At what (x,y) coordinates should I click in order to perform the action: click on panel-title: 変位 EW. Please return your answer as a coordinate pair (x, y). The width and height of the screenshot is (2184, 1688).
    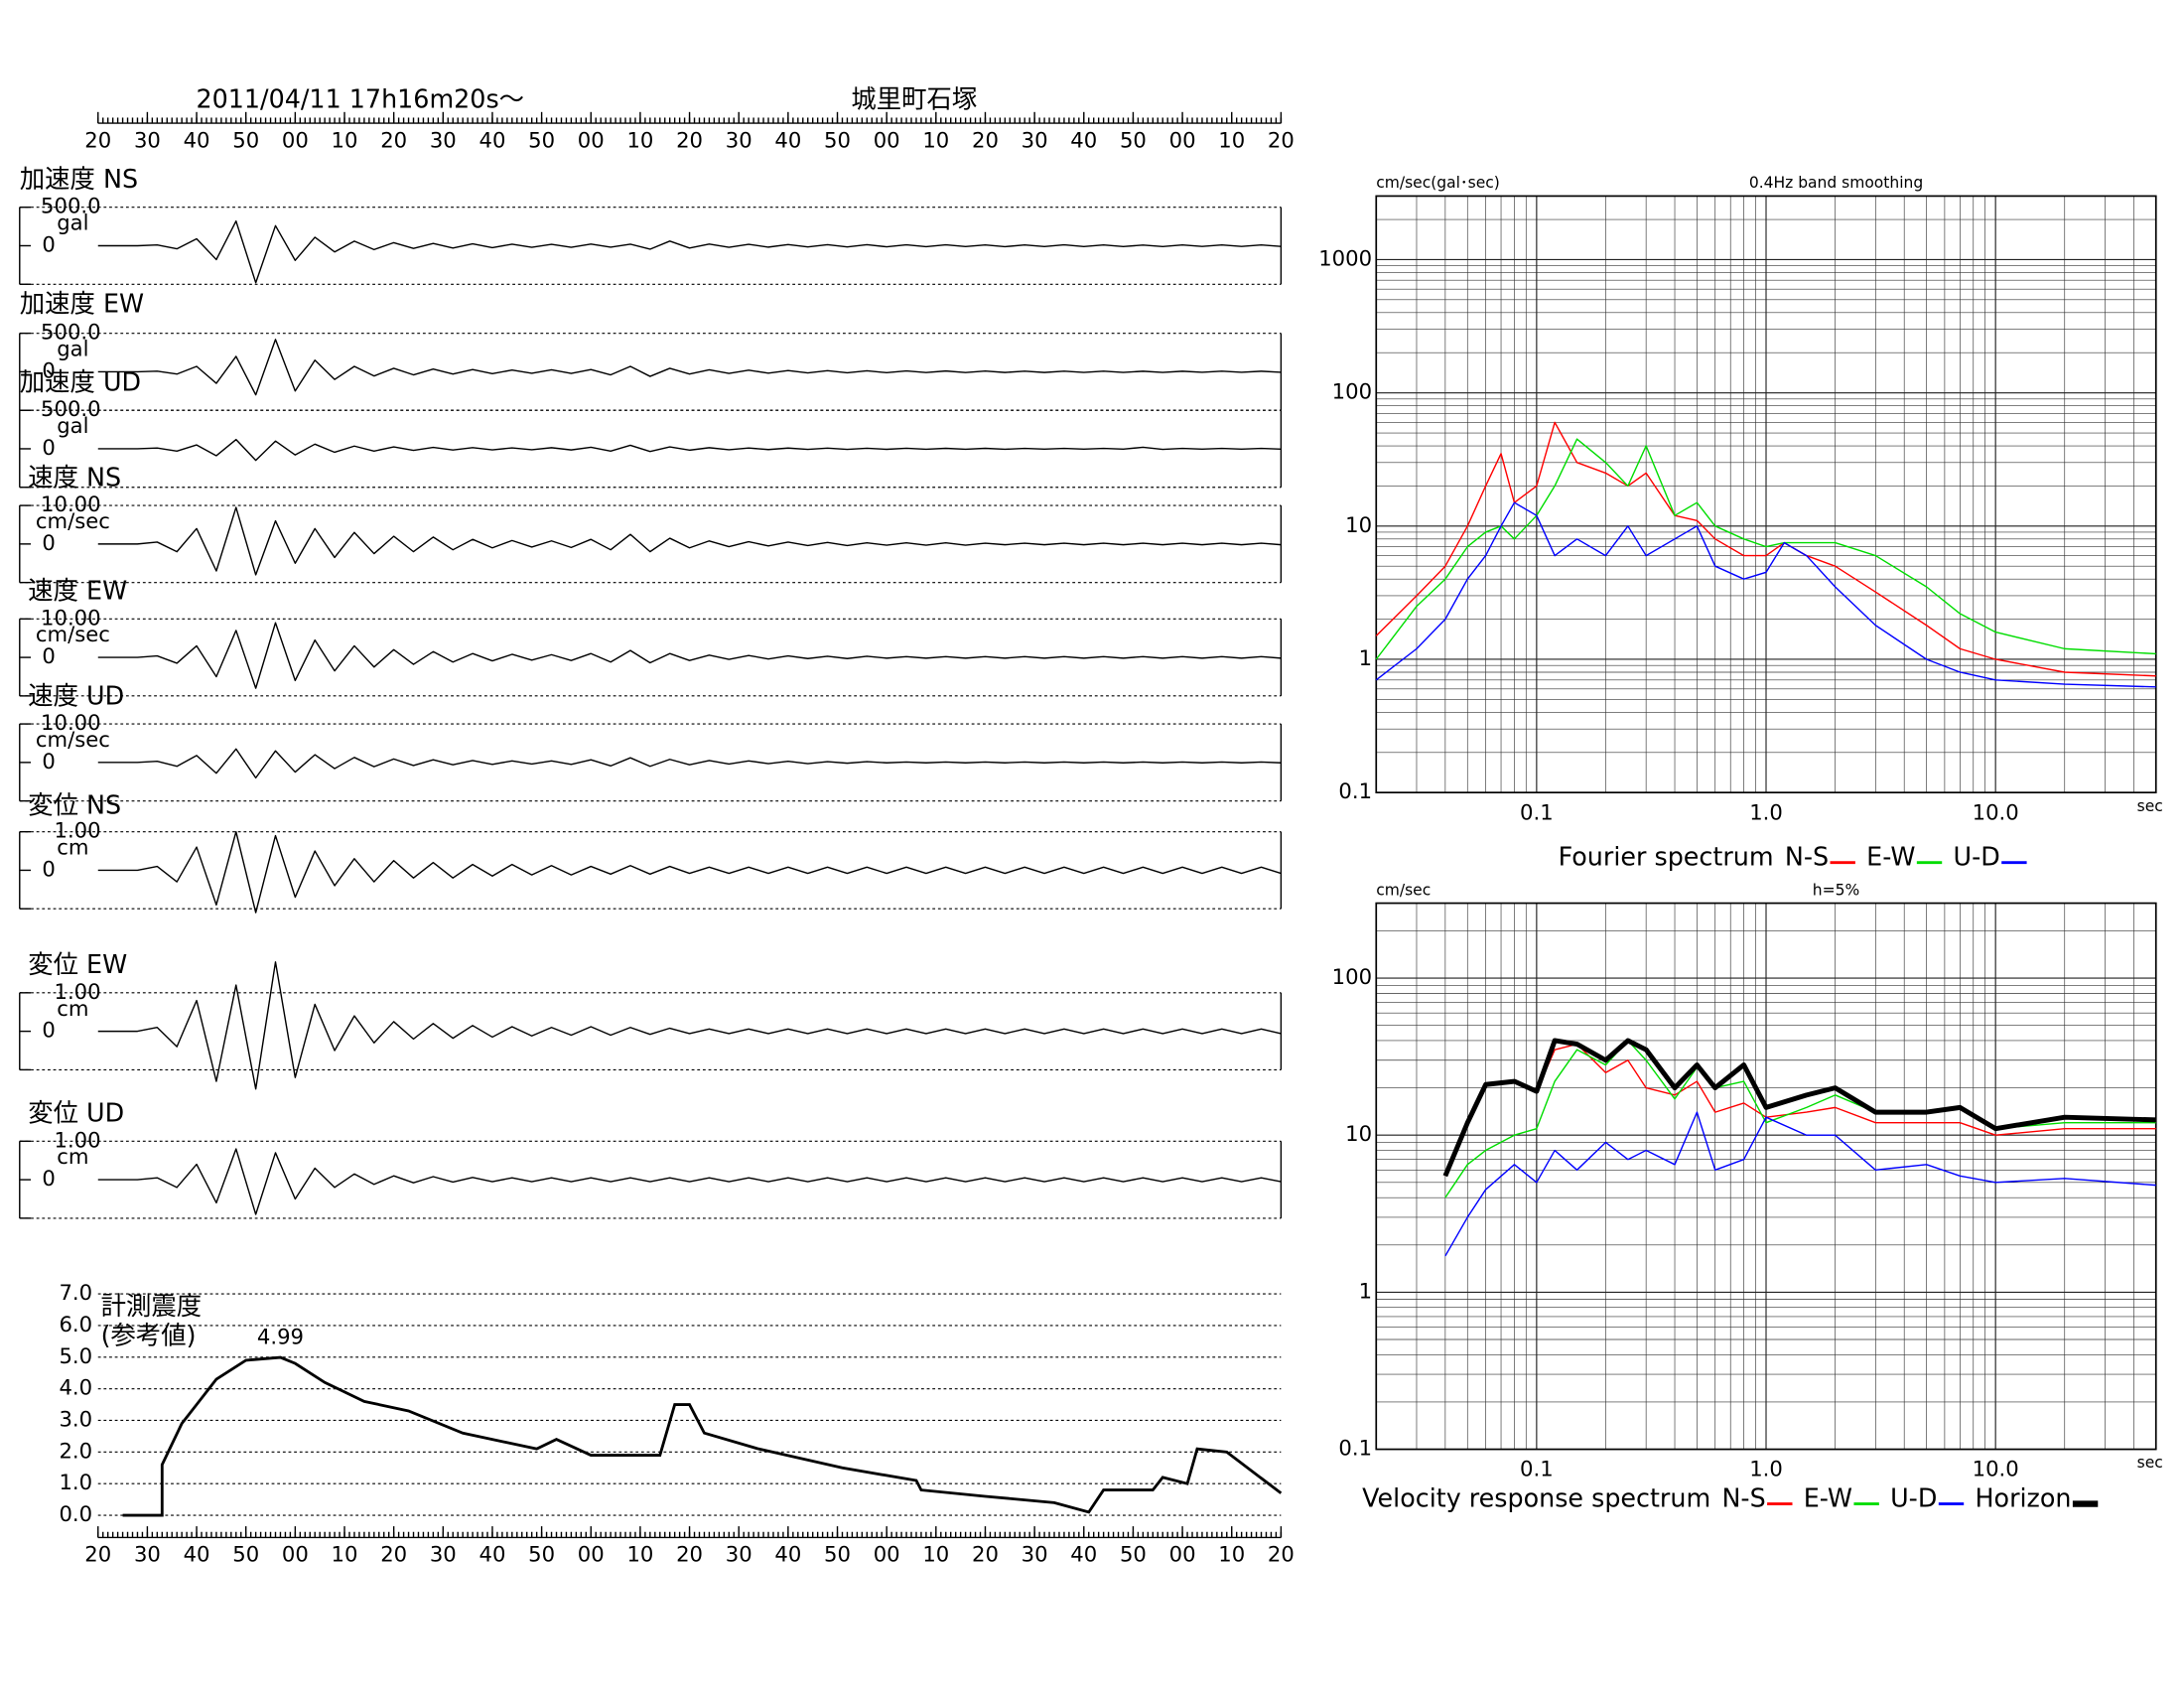
    Looking at the image, I should click on (77, 964).